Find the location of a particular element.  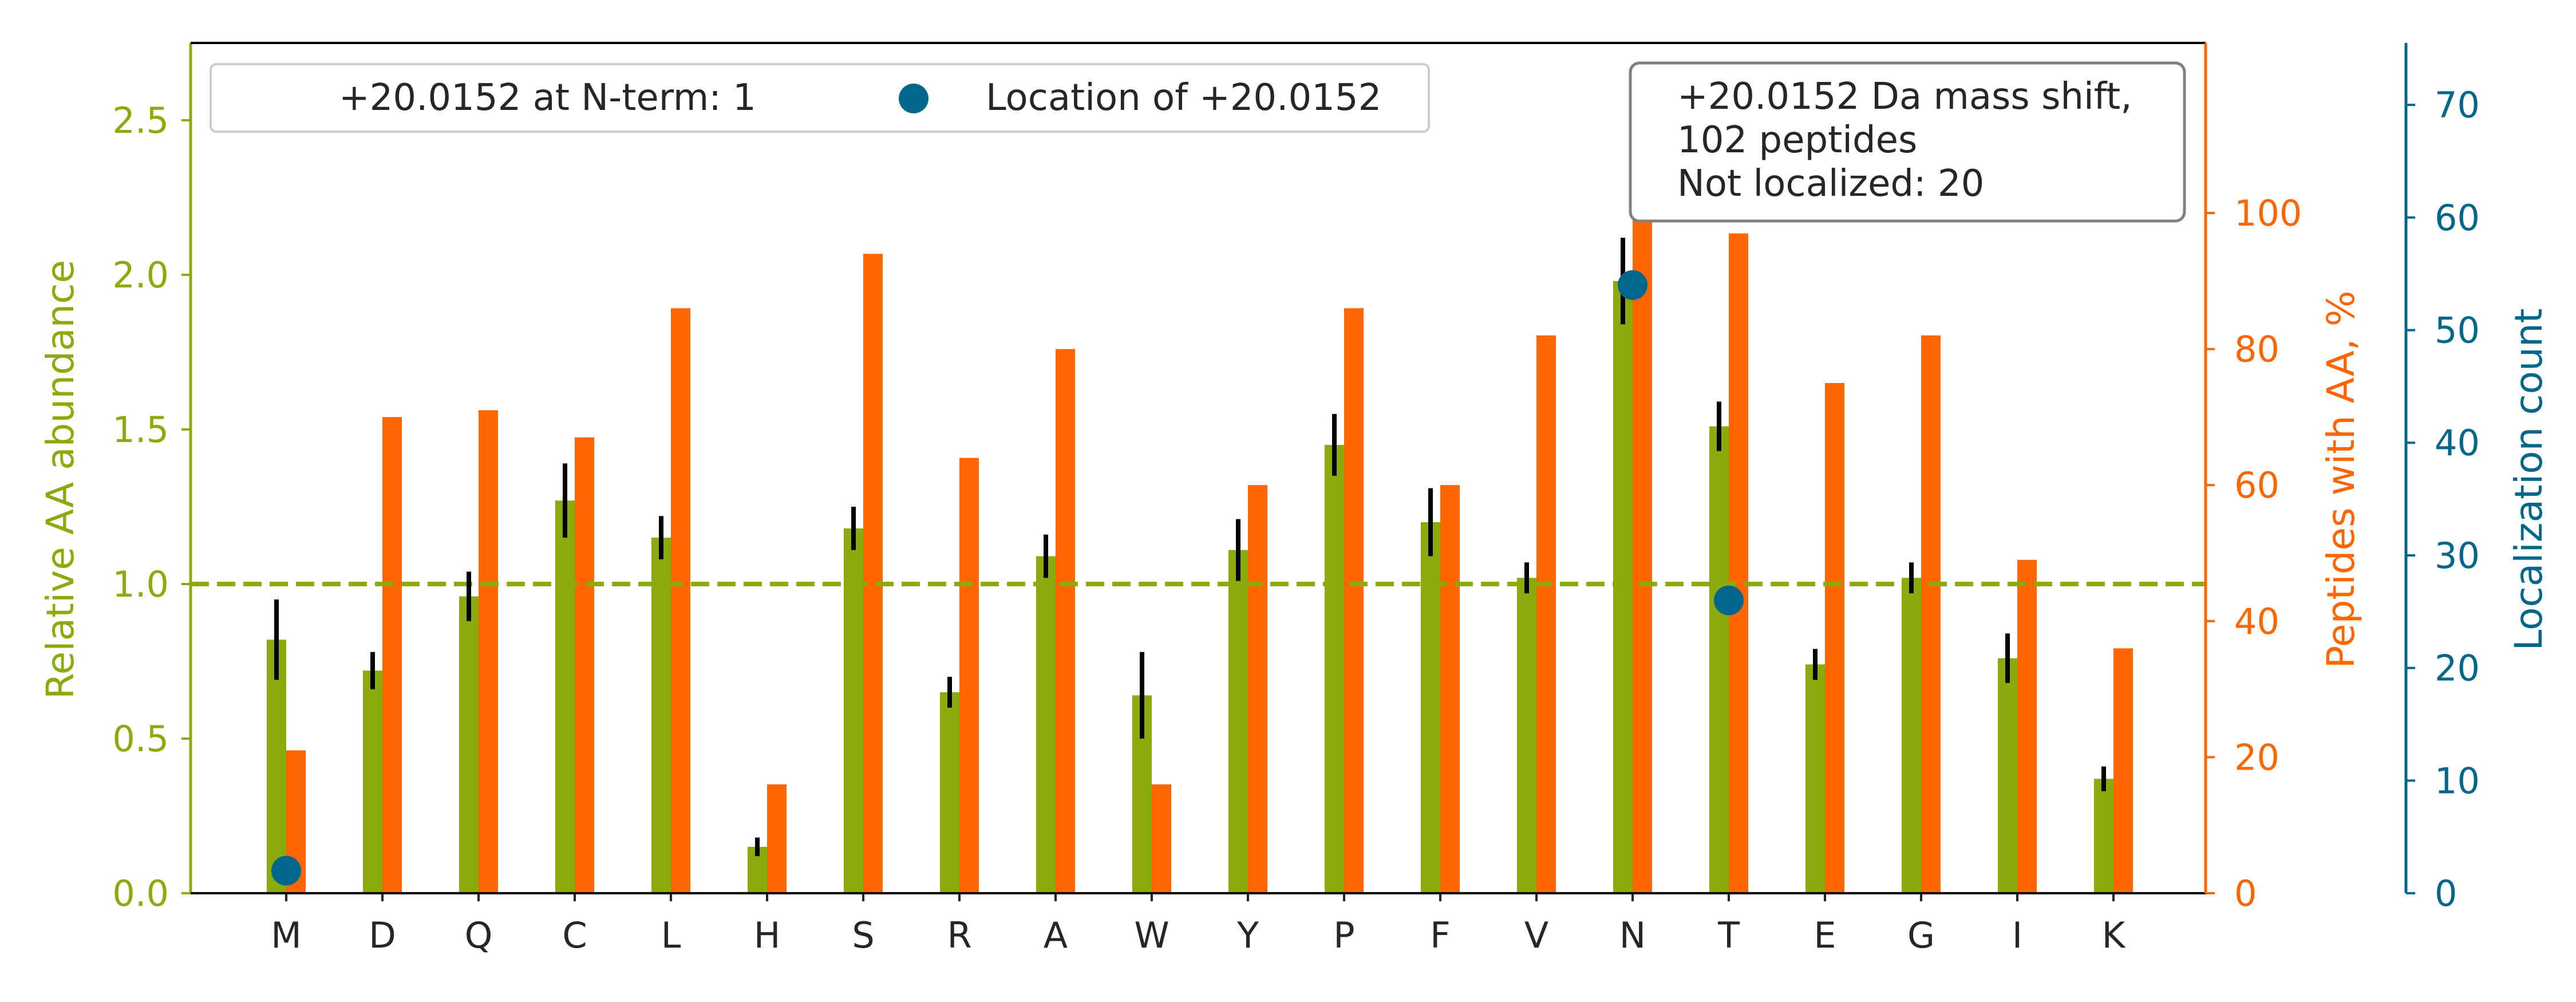

peptide-pct-bar-F is located at coordinates (1450, 689).